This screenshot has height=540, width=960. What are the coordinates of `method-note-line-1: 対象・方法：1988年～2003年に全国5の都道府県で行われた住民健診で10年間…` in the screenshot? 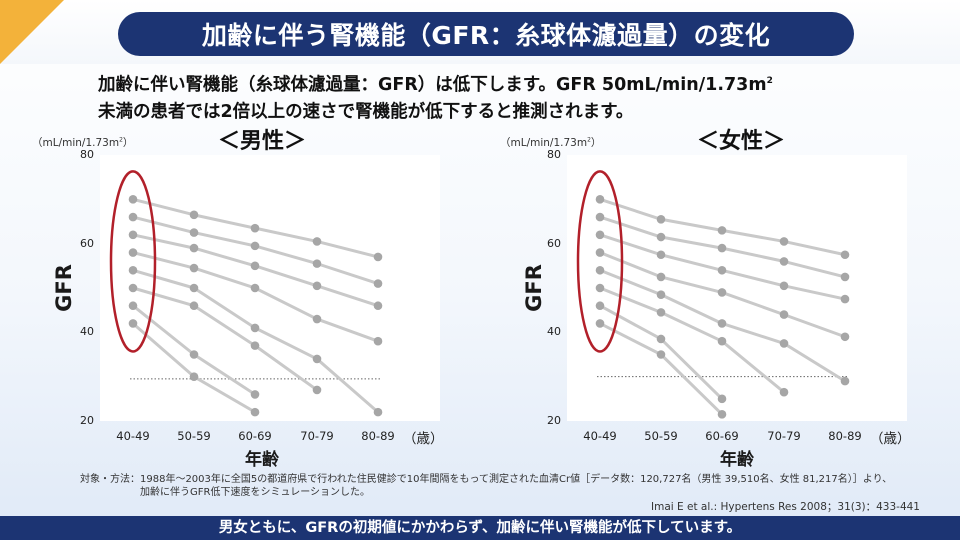 It's located at (486, 479).